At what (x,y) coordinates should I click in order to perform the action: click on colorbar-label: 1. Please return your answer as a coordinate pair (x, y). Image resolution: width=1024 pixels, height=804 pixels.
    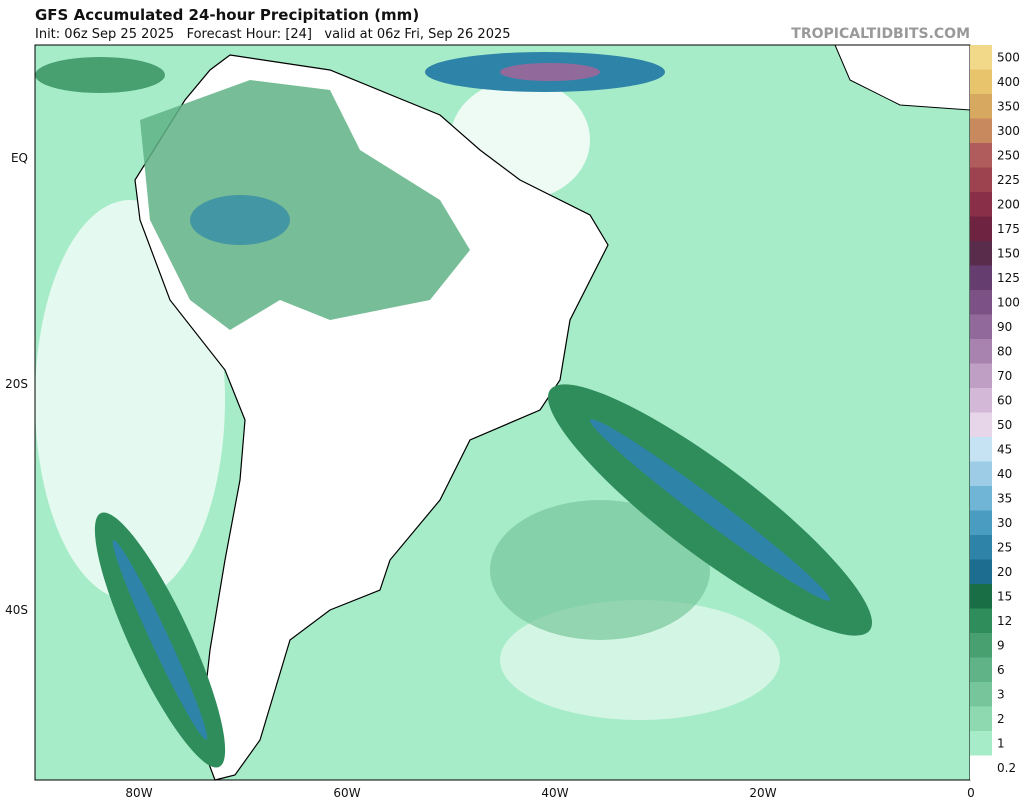
    Looking at the image, I should click on (1001, 743).